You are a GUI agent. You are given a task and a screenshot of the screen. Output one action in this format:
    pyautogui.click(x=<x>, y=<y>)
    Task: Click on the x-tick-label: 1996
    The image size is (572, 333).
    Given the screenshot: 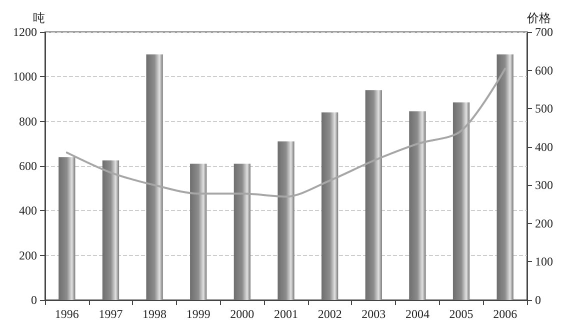 What is the action you would take?
    pyautogui.click(x=66, y=314)
    